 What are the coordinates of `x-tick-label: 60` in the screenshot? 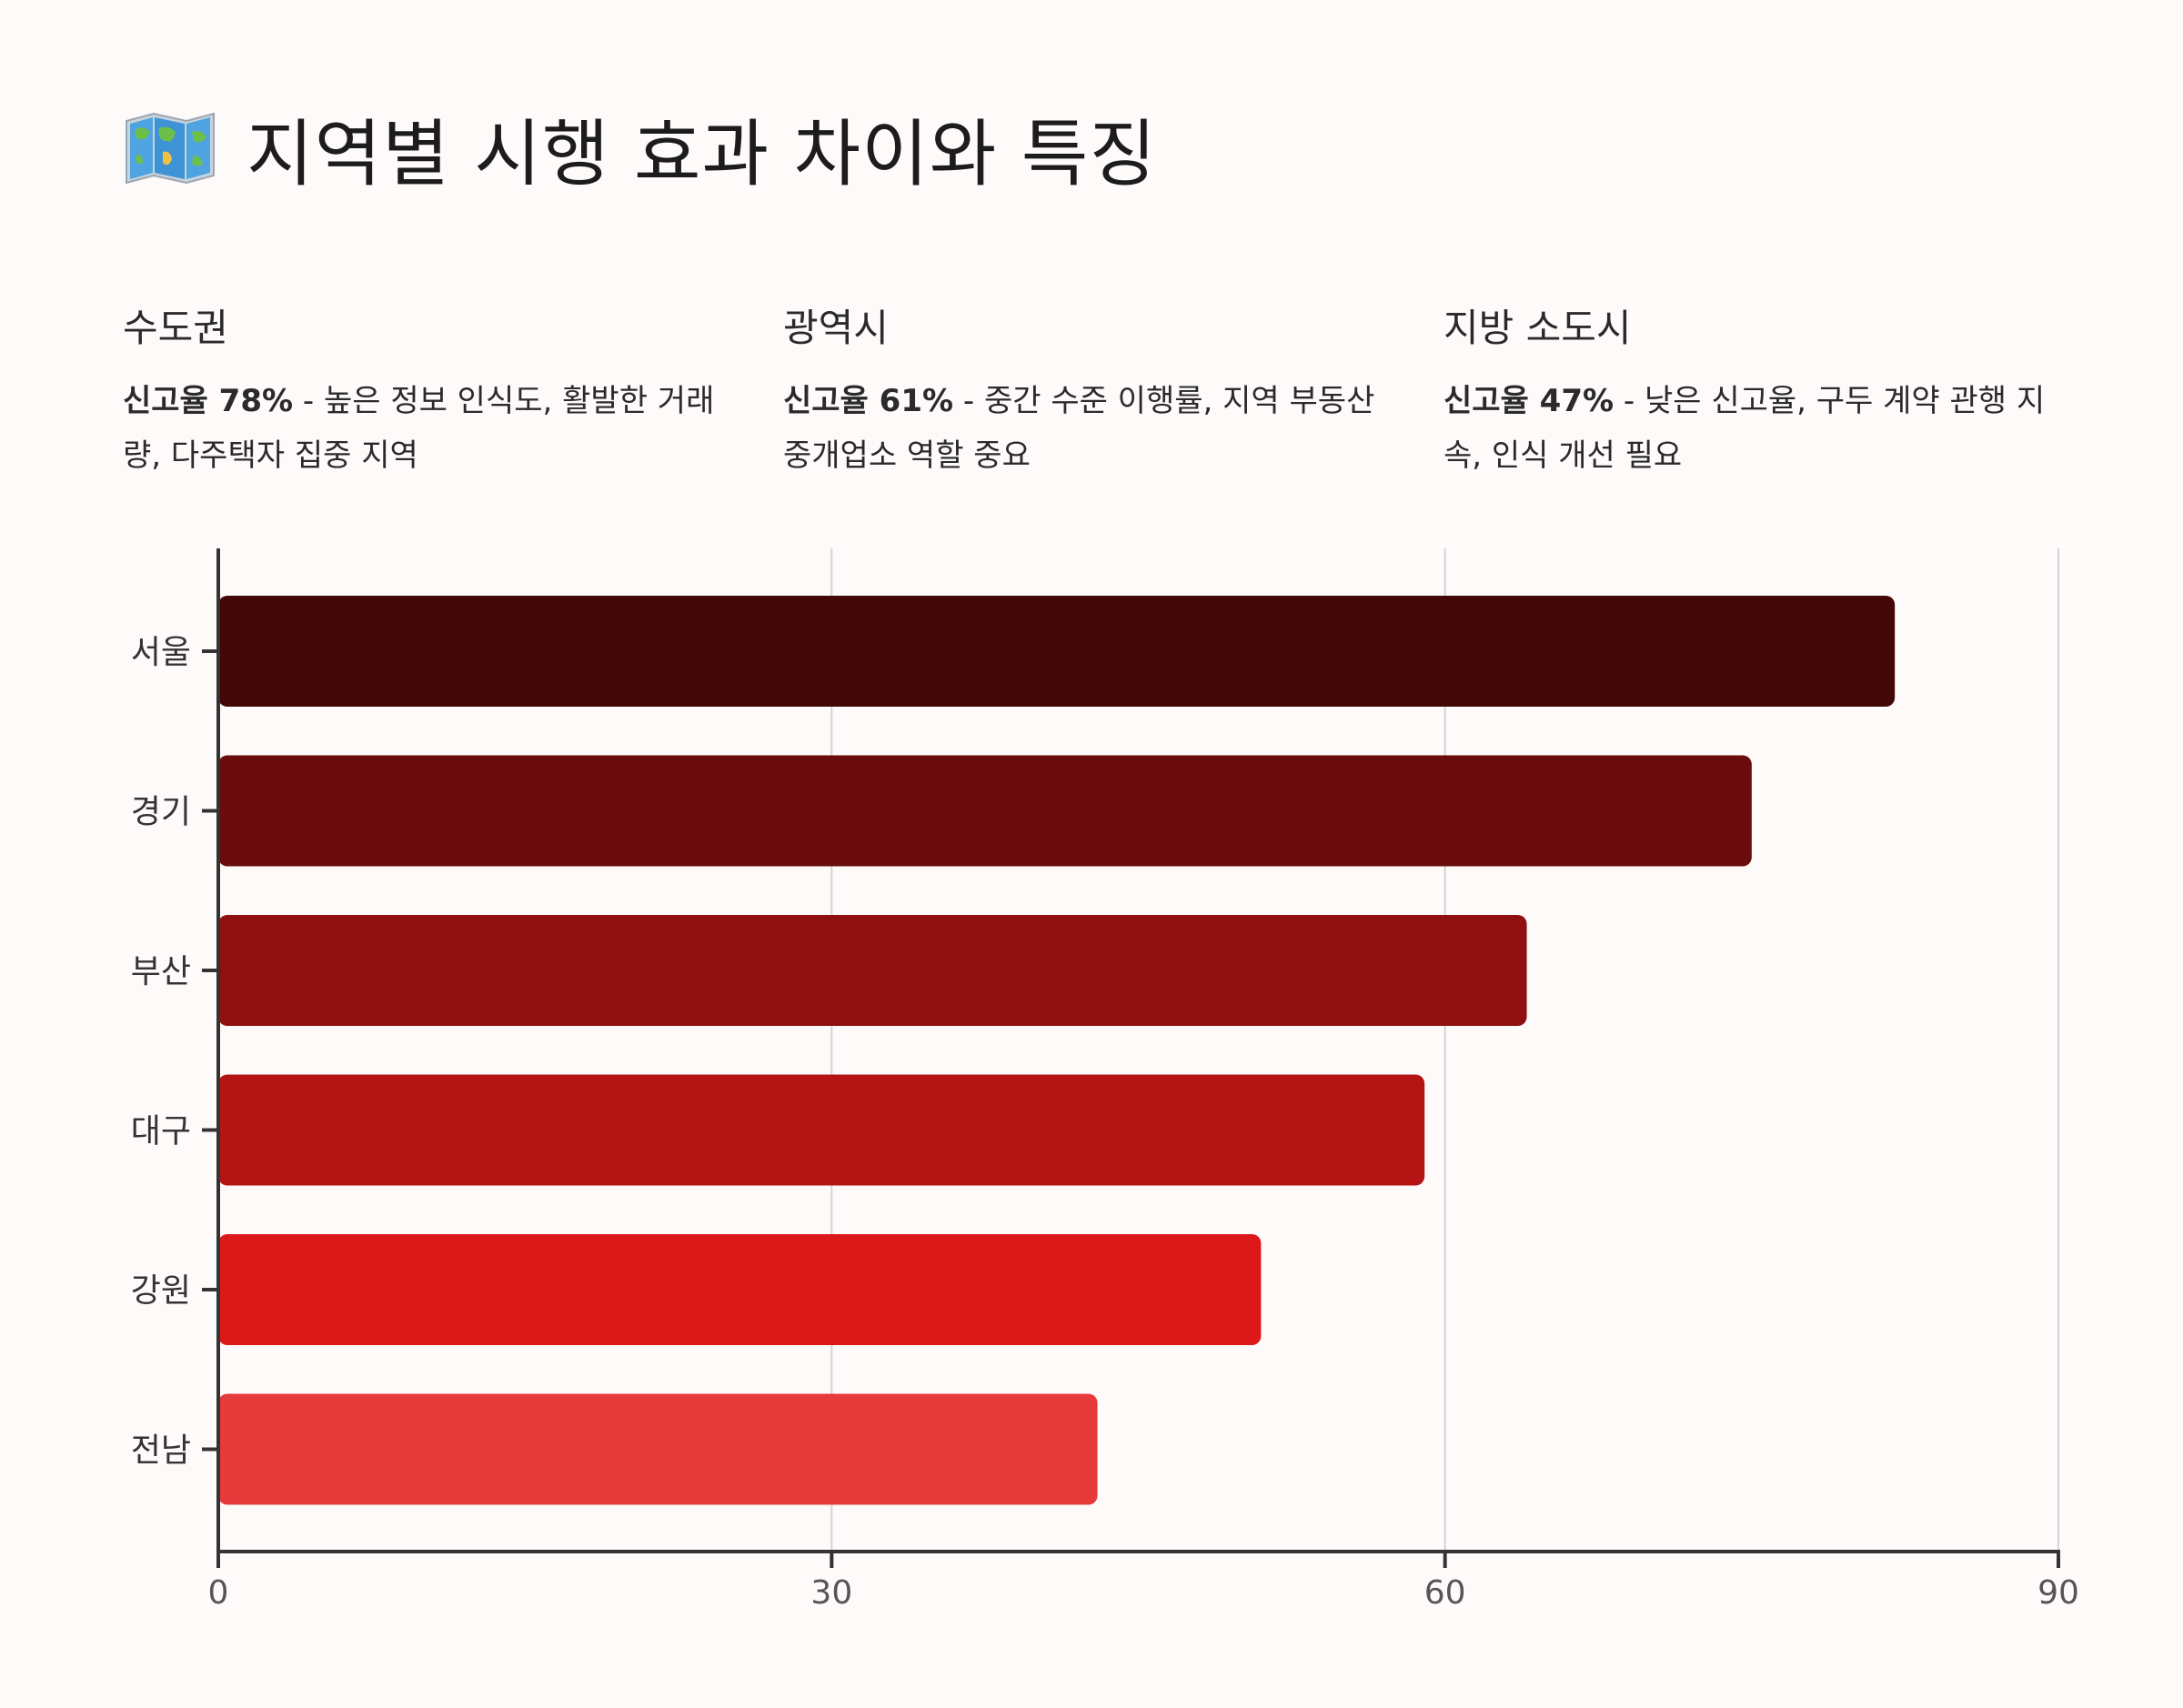 It's located at (1445, 1593).